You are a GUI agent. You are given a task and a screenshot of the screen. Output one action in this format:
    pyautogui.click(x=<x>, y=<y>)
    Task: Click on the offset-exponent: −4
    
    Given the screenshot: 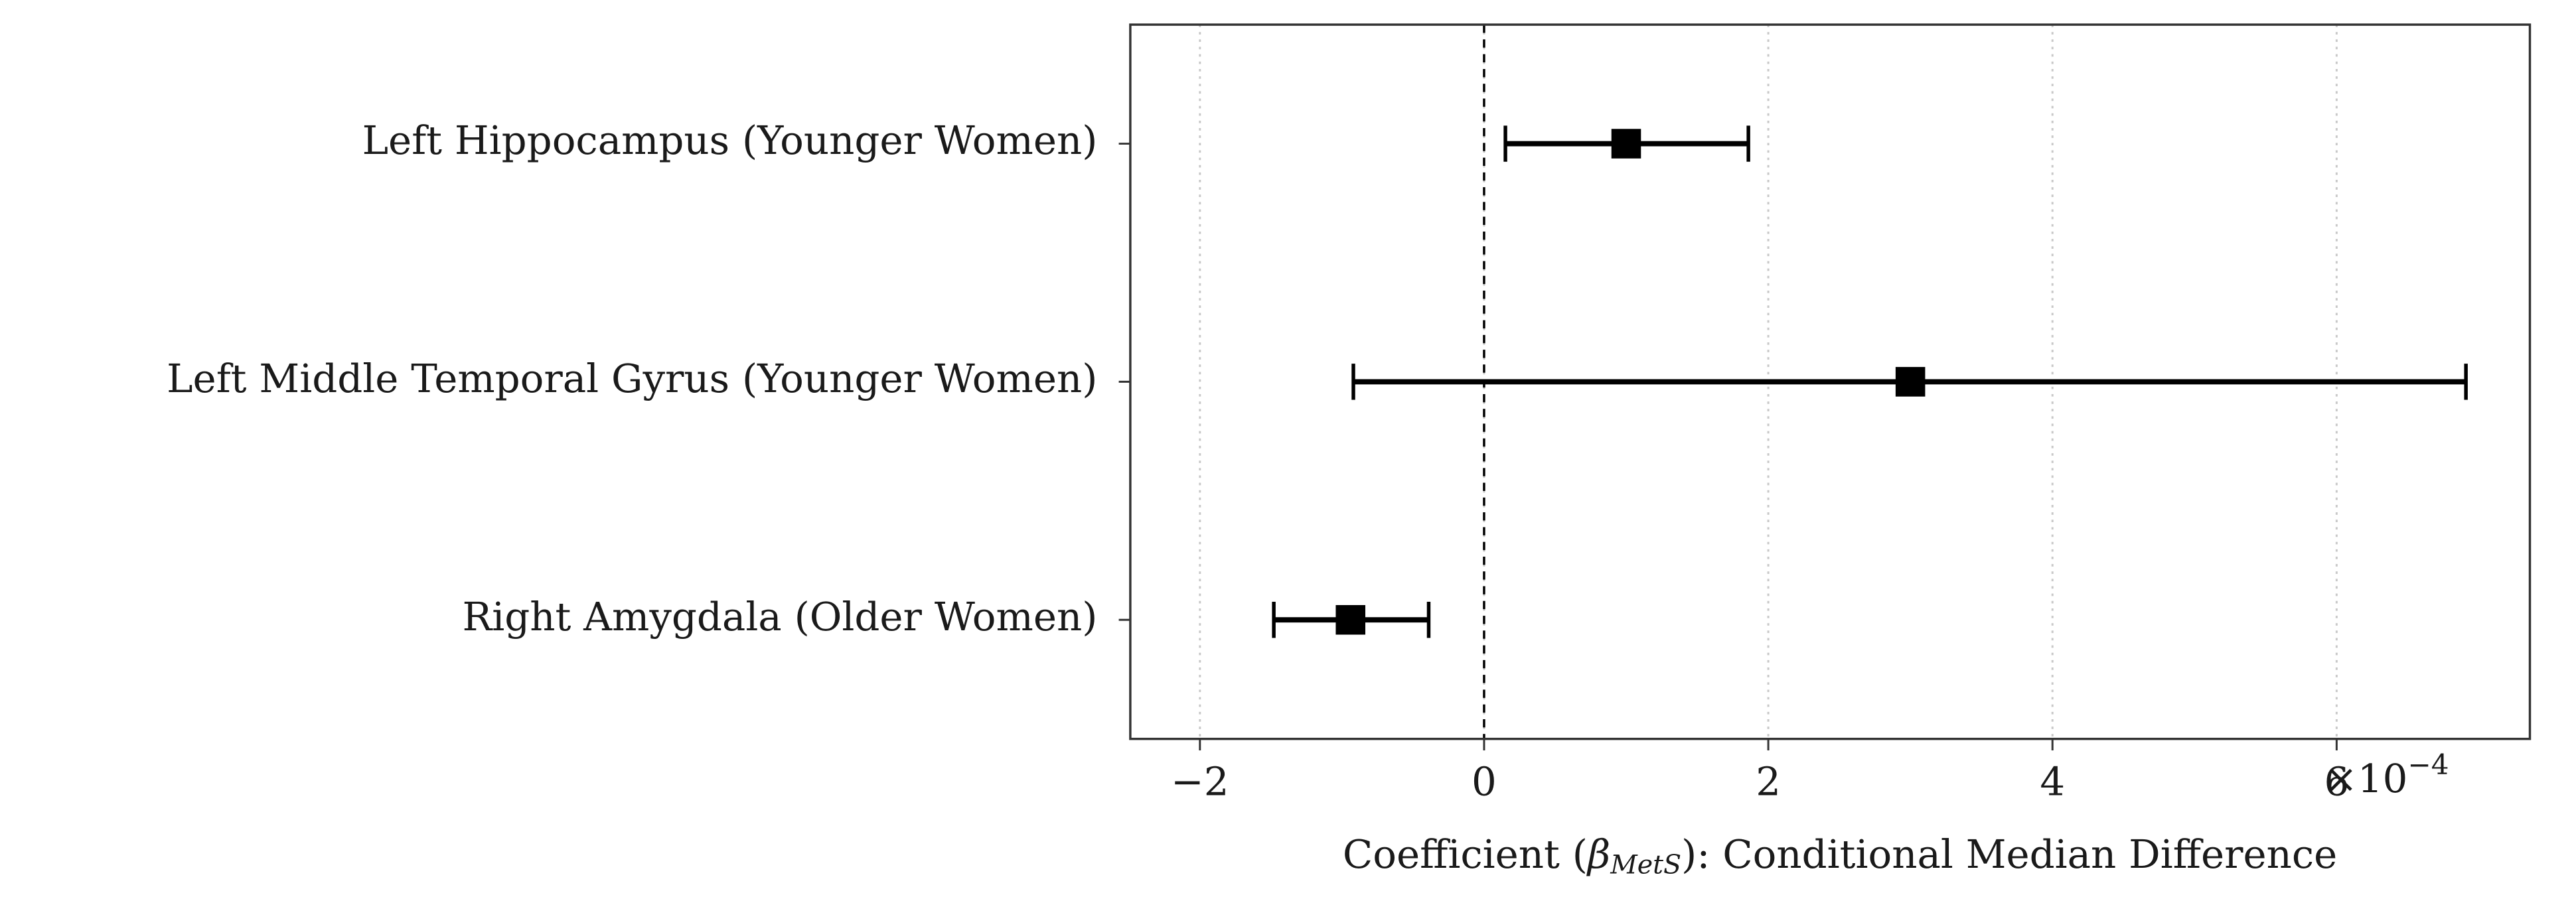 What is the action you would take?
    pyautogui.click(x=2428, y=764)
    